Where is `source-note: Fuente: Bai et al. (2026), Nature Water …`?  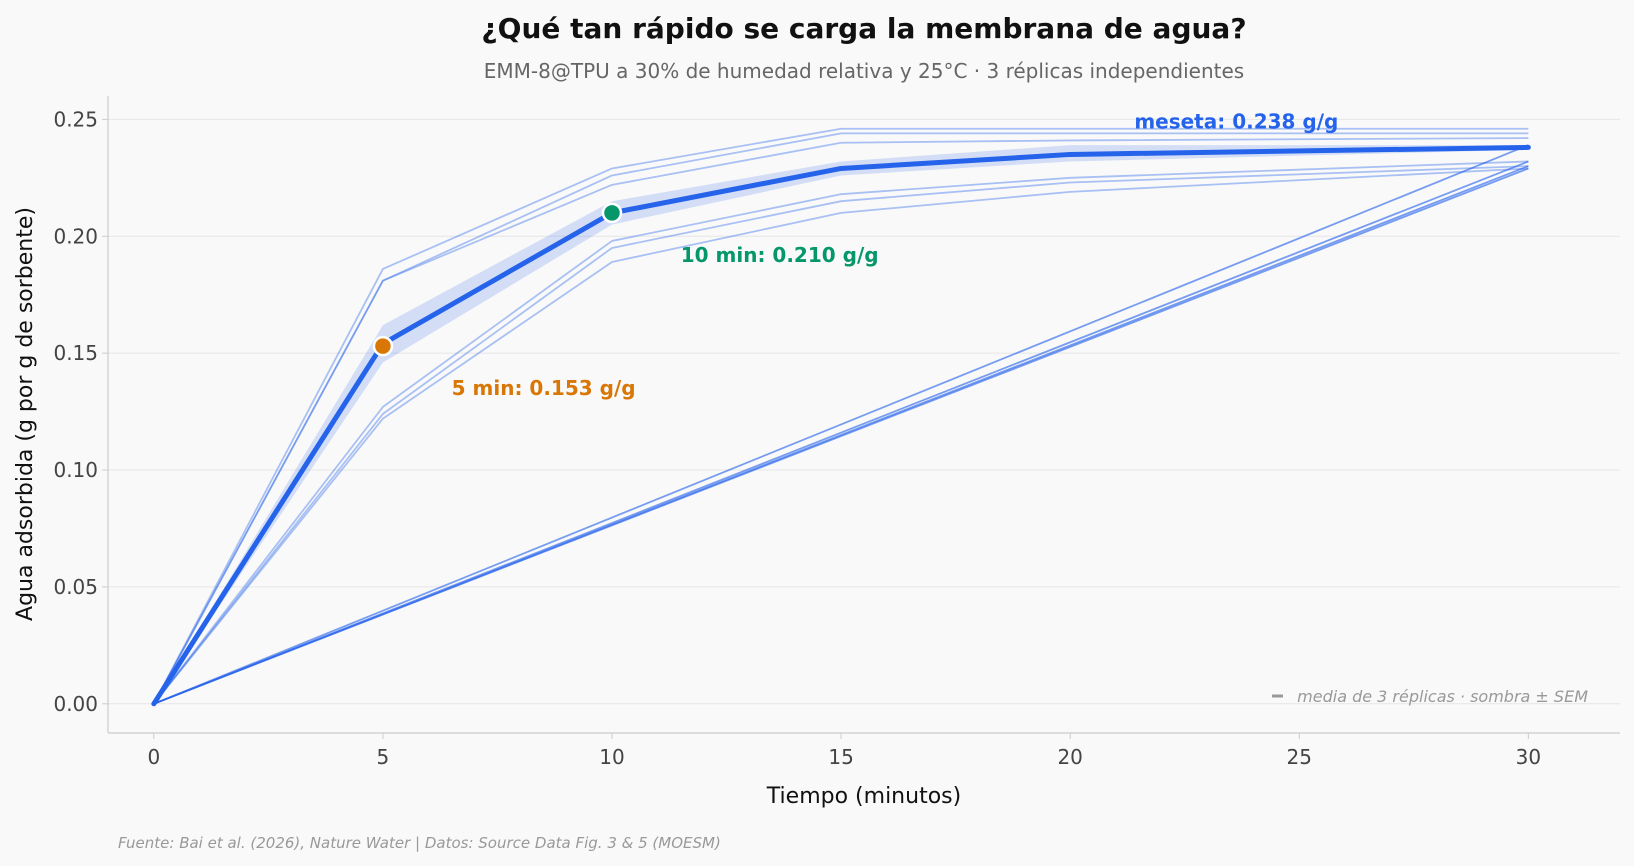 source-note: Fuente: Bai et al. (2026), Nature Water … is located at coordinates (419, 843).